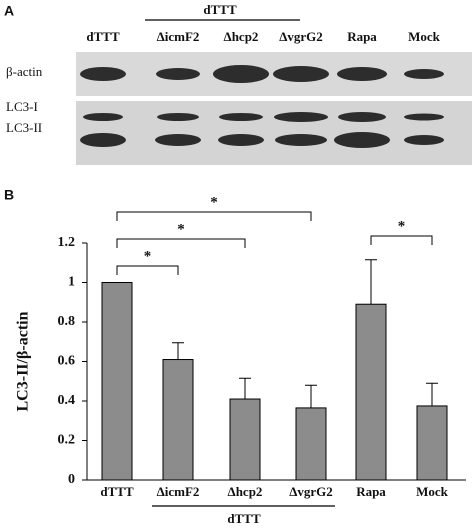  Describe the element at coordinates (67, 321) in the screenshot. I see `y-tick-label: 0.8` at that location.